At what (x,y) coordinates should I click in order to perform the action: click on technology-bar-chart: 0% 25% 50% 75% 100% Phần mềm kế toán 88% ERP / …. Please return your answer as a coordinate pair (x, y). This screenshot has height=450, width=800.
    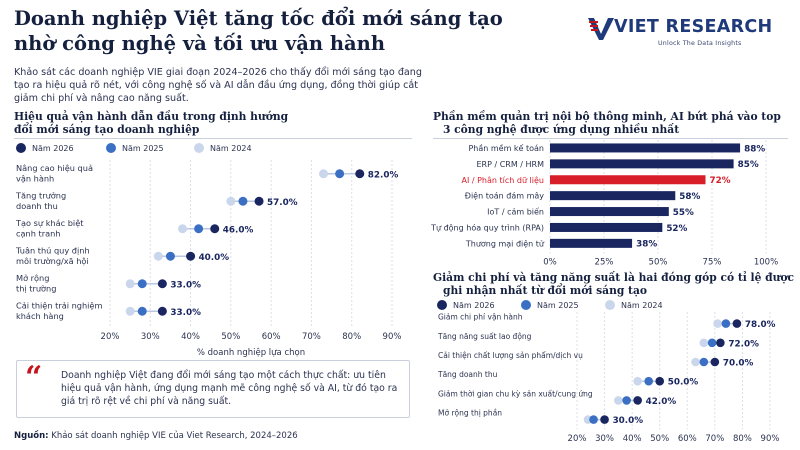
    Looking at the image, I should click on (604, 203).